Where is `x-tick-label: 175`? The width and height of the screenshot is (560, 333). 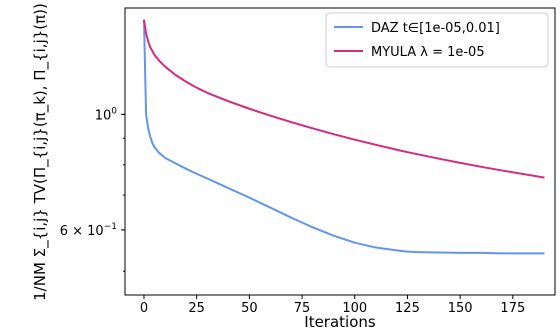 x-tick-label: 175 is located at coordinates (512, 308).